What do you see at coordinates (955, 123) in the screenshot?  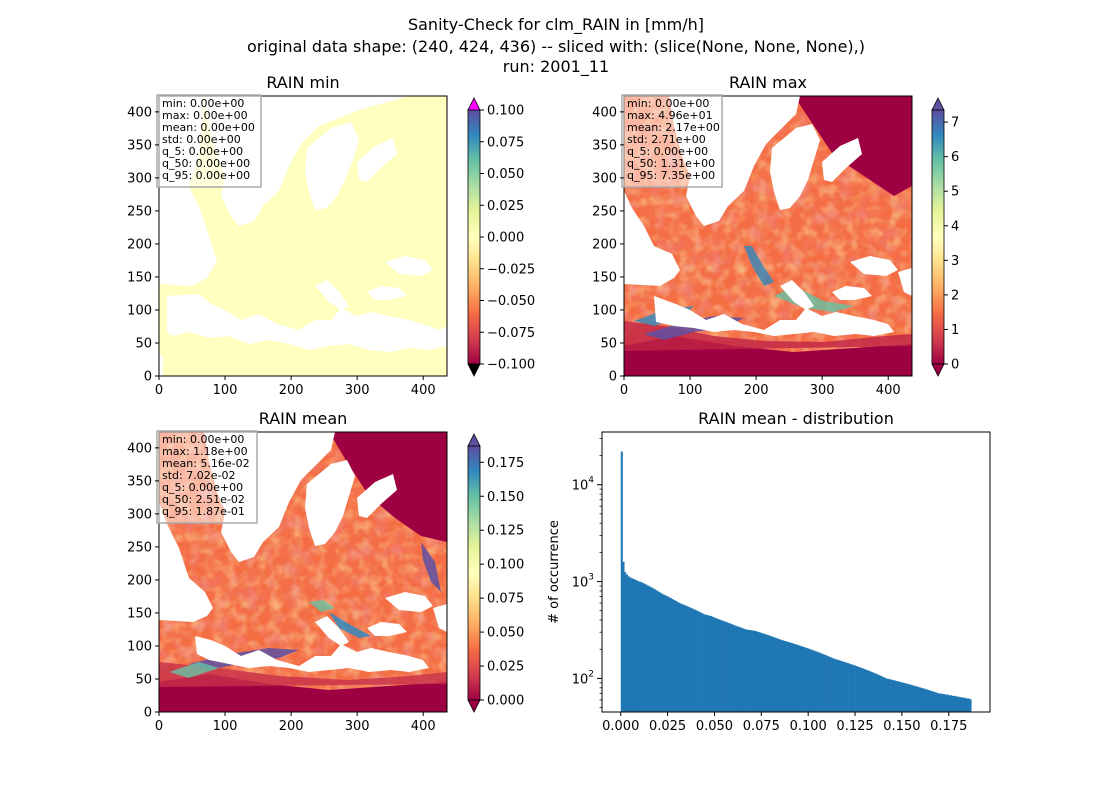 I see `colorbar-tick-label: 7` at bounding box center [955, 123].